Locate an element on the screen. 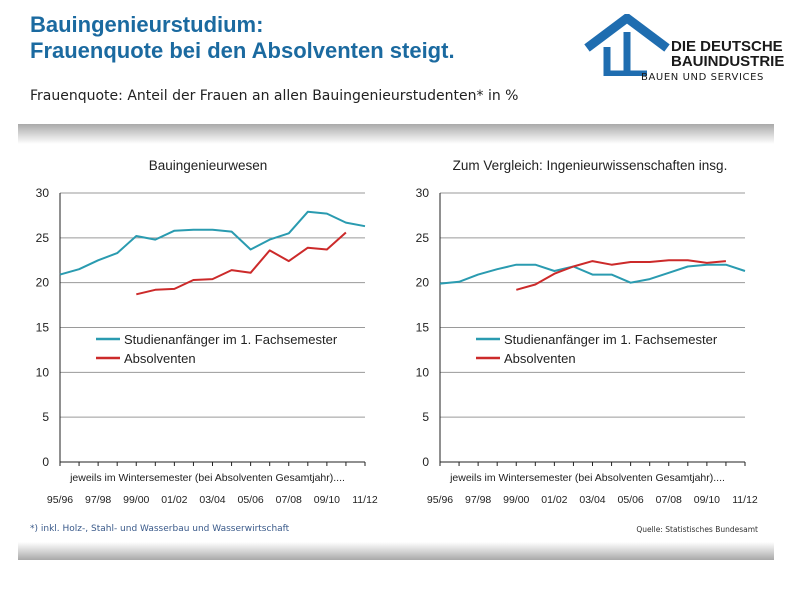 This screenshot has width=800, height=600. source-note: Quelle: Statistisches Bundesamt is located at coordinates (697, 529).